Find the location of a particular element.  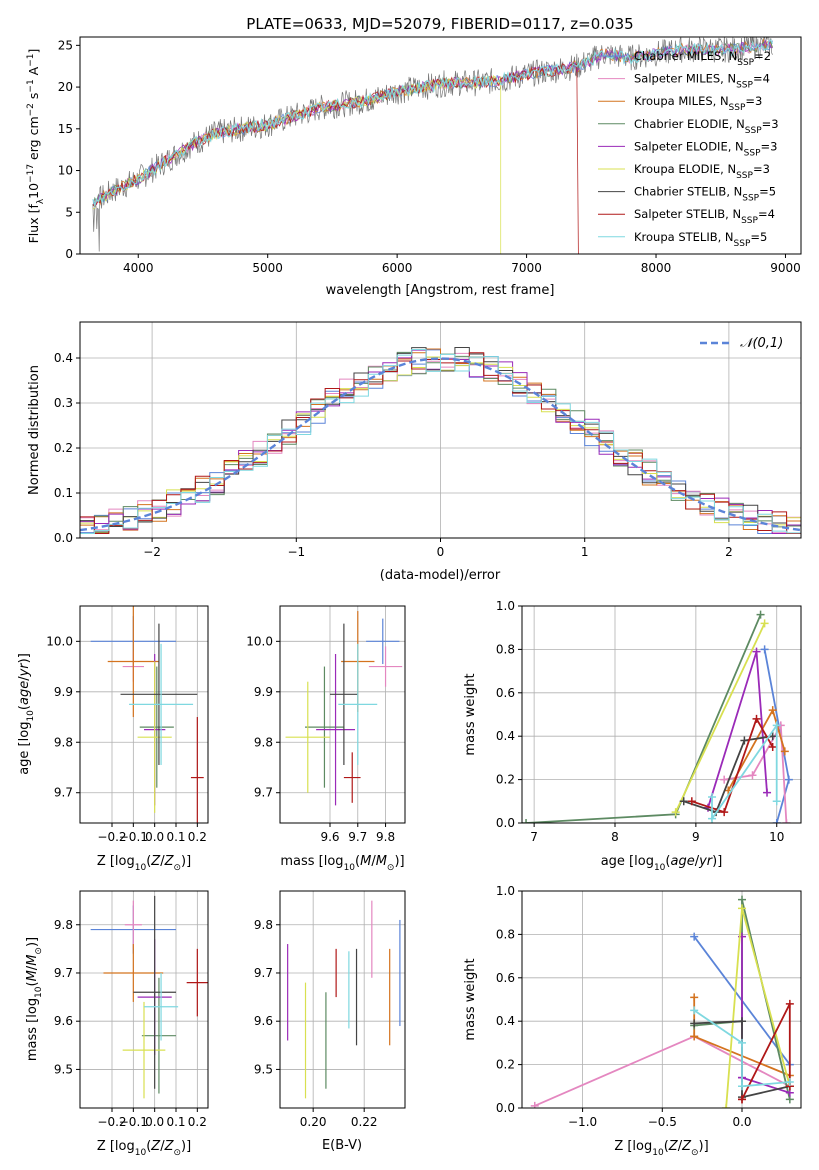

y-tick-label: 9.6 is located at coordinates (263, 1021).